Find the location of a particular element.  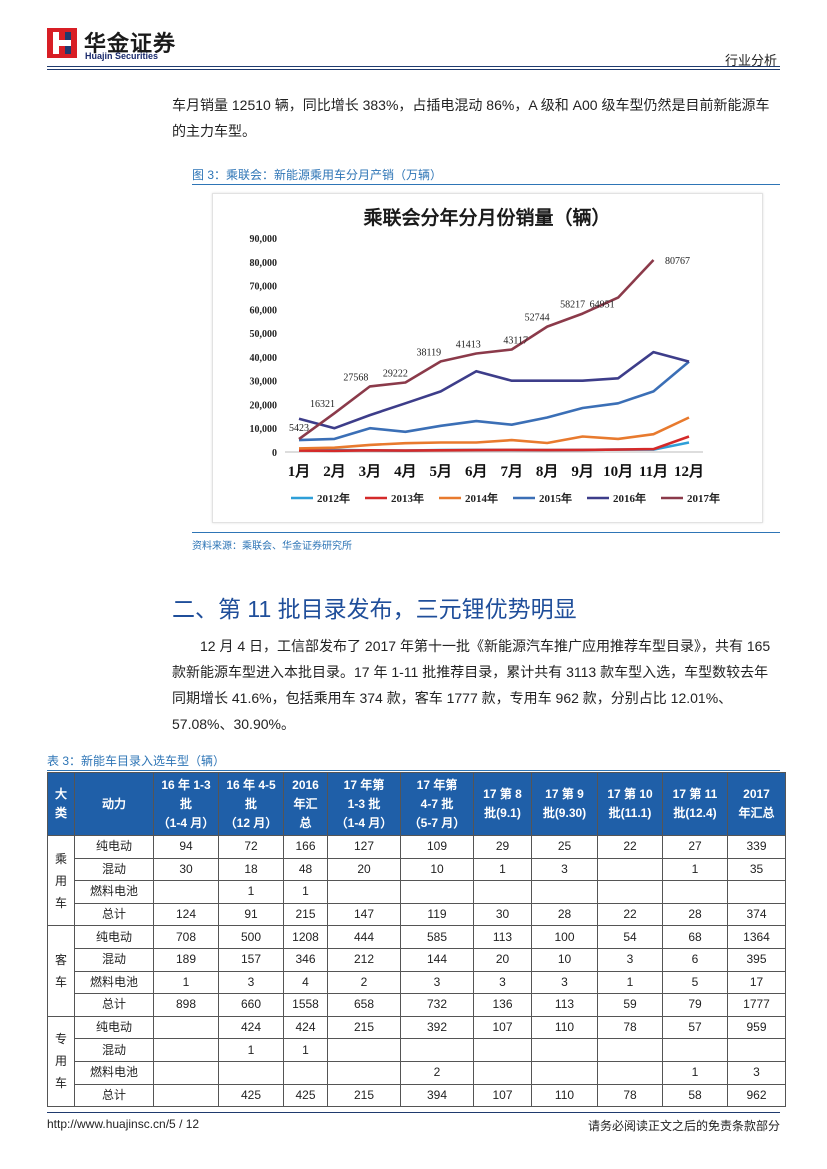

header-divider-secondary is located at coordinates (413, 69).